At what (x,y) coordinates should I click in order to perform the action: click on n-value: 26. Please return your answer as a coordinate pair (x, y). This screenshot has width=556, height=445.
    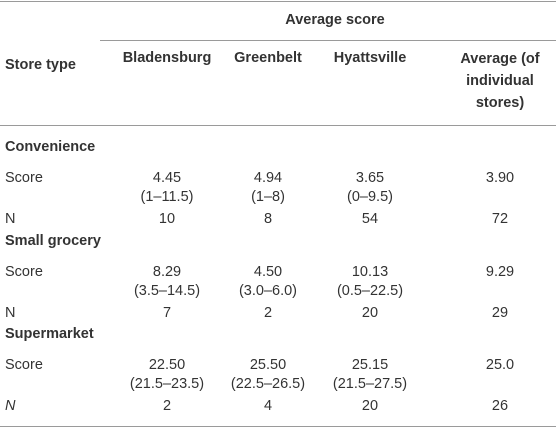
    Looking at the image, I should click on (500, 406).